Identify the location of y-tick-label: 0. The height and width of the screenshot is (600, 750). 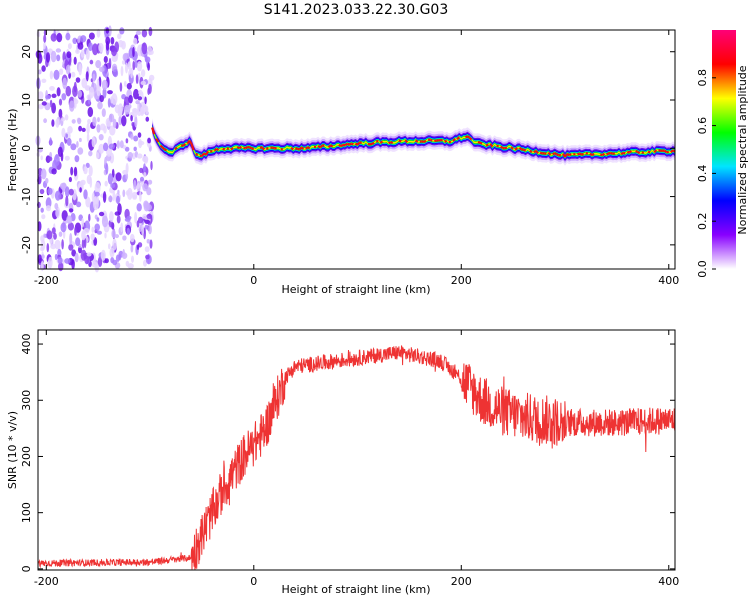
(26, 568).